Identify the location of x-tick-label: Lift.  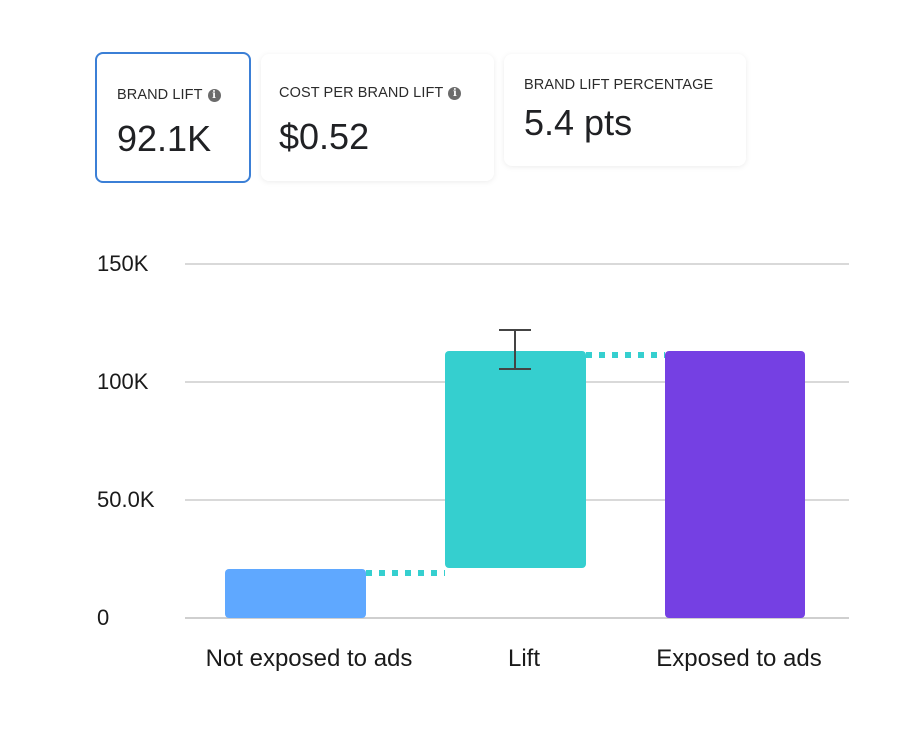
(524, 658).